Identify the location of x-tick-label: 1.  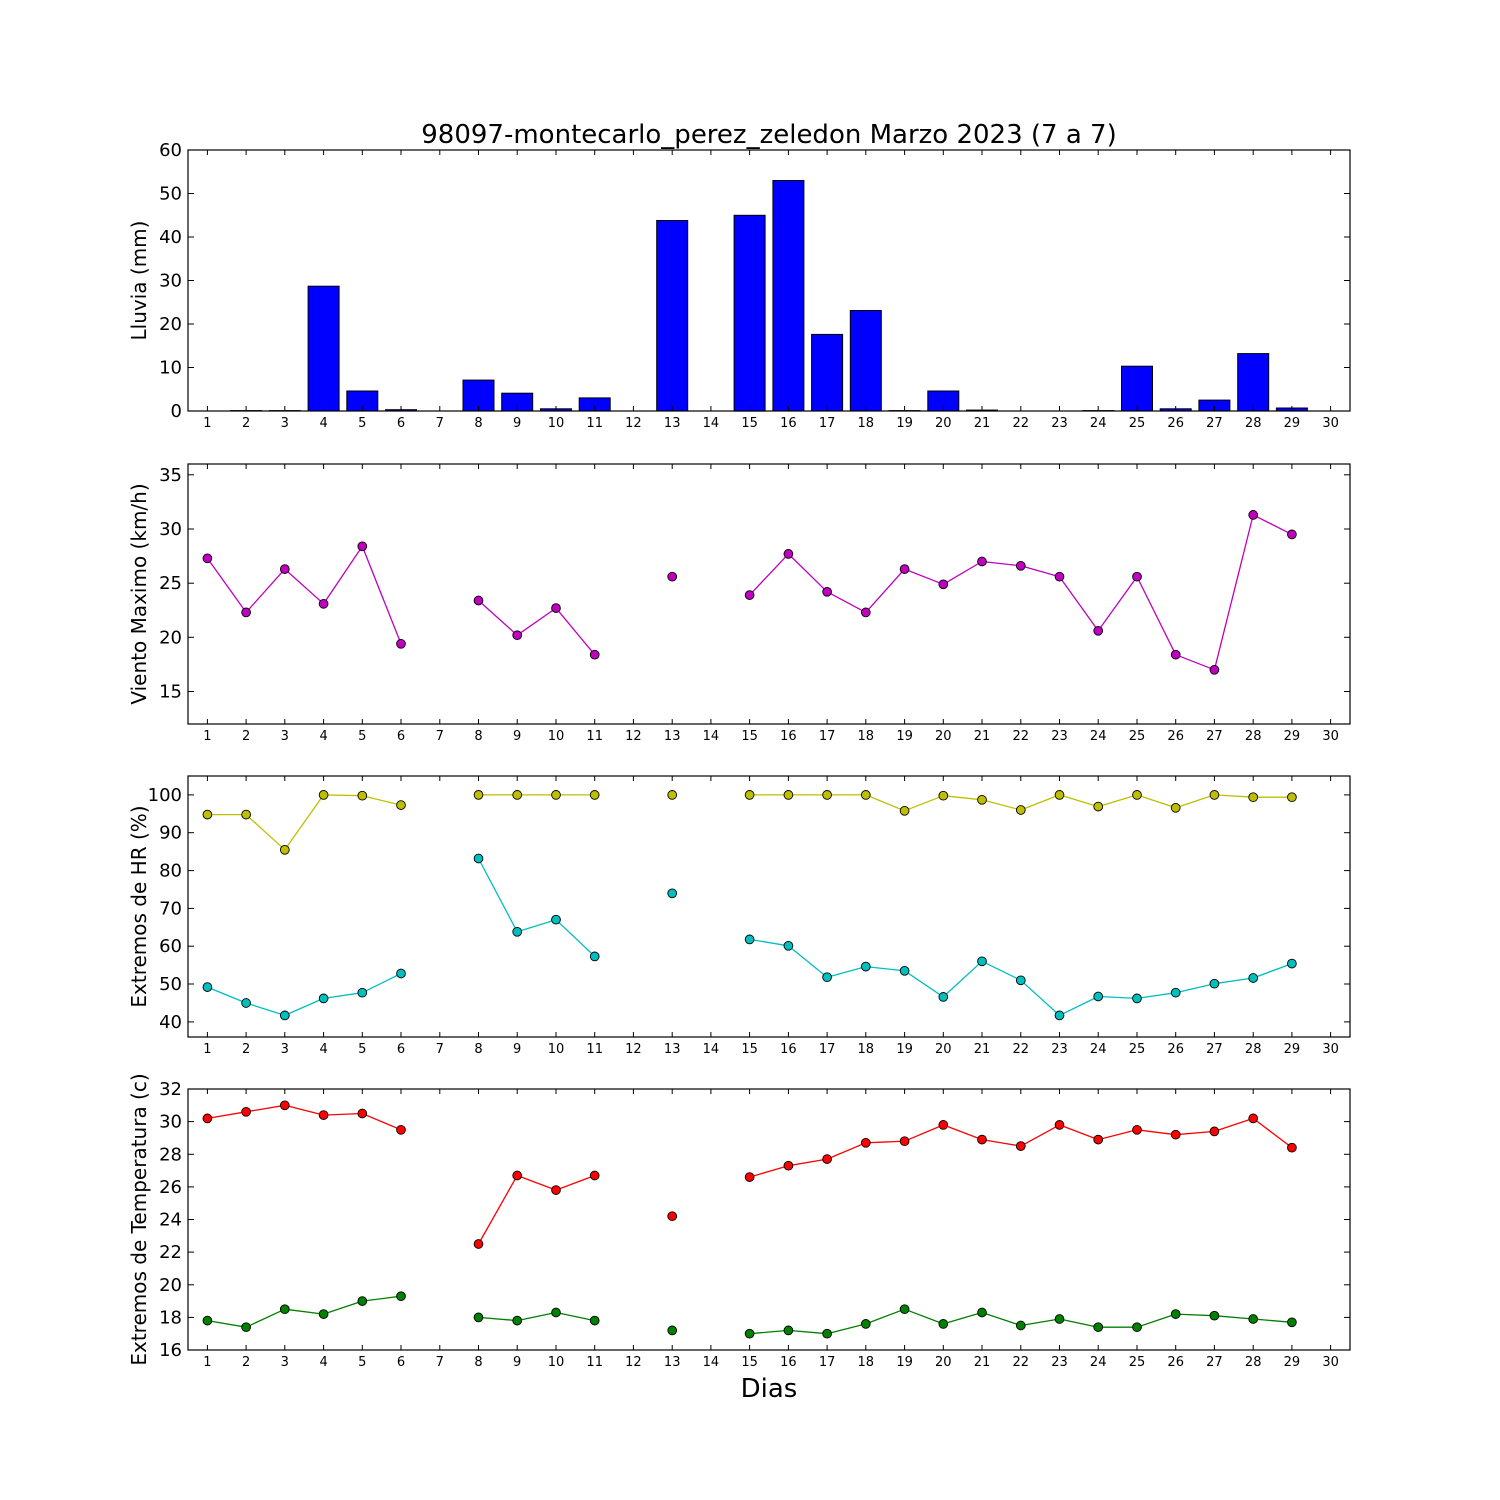
(207, 736).